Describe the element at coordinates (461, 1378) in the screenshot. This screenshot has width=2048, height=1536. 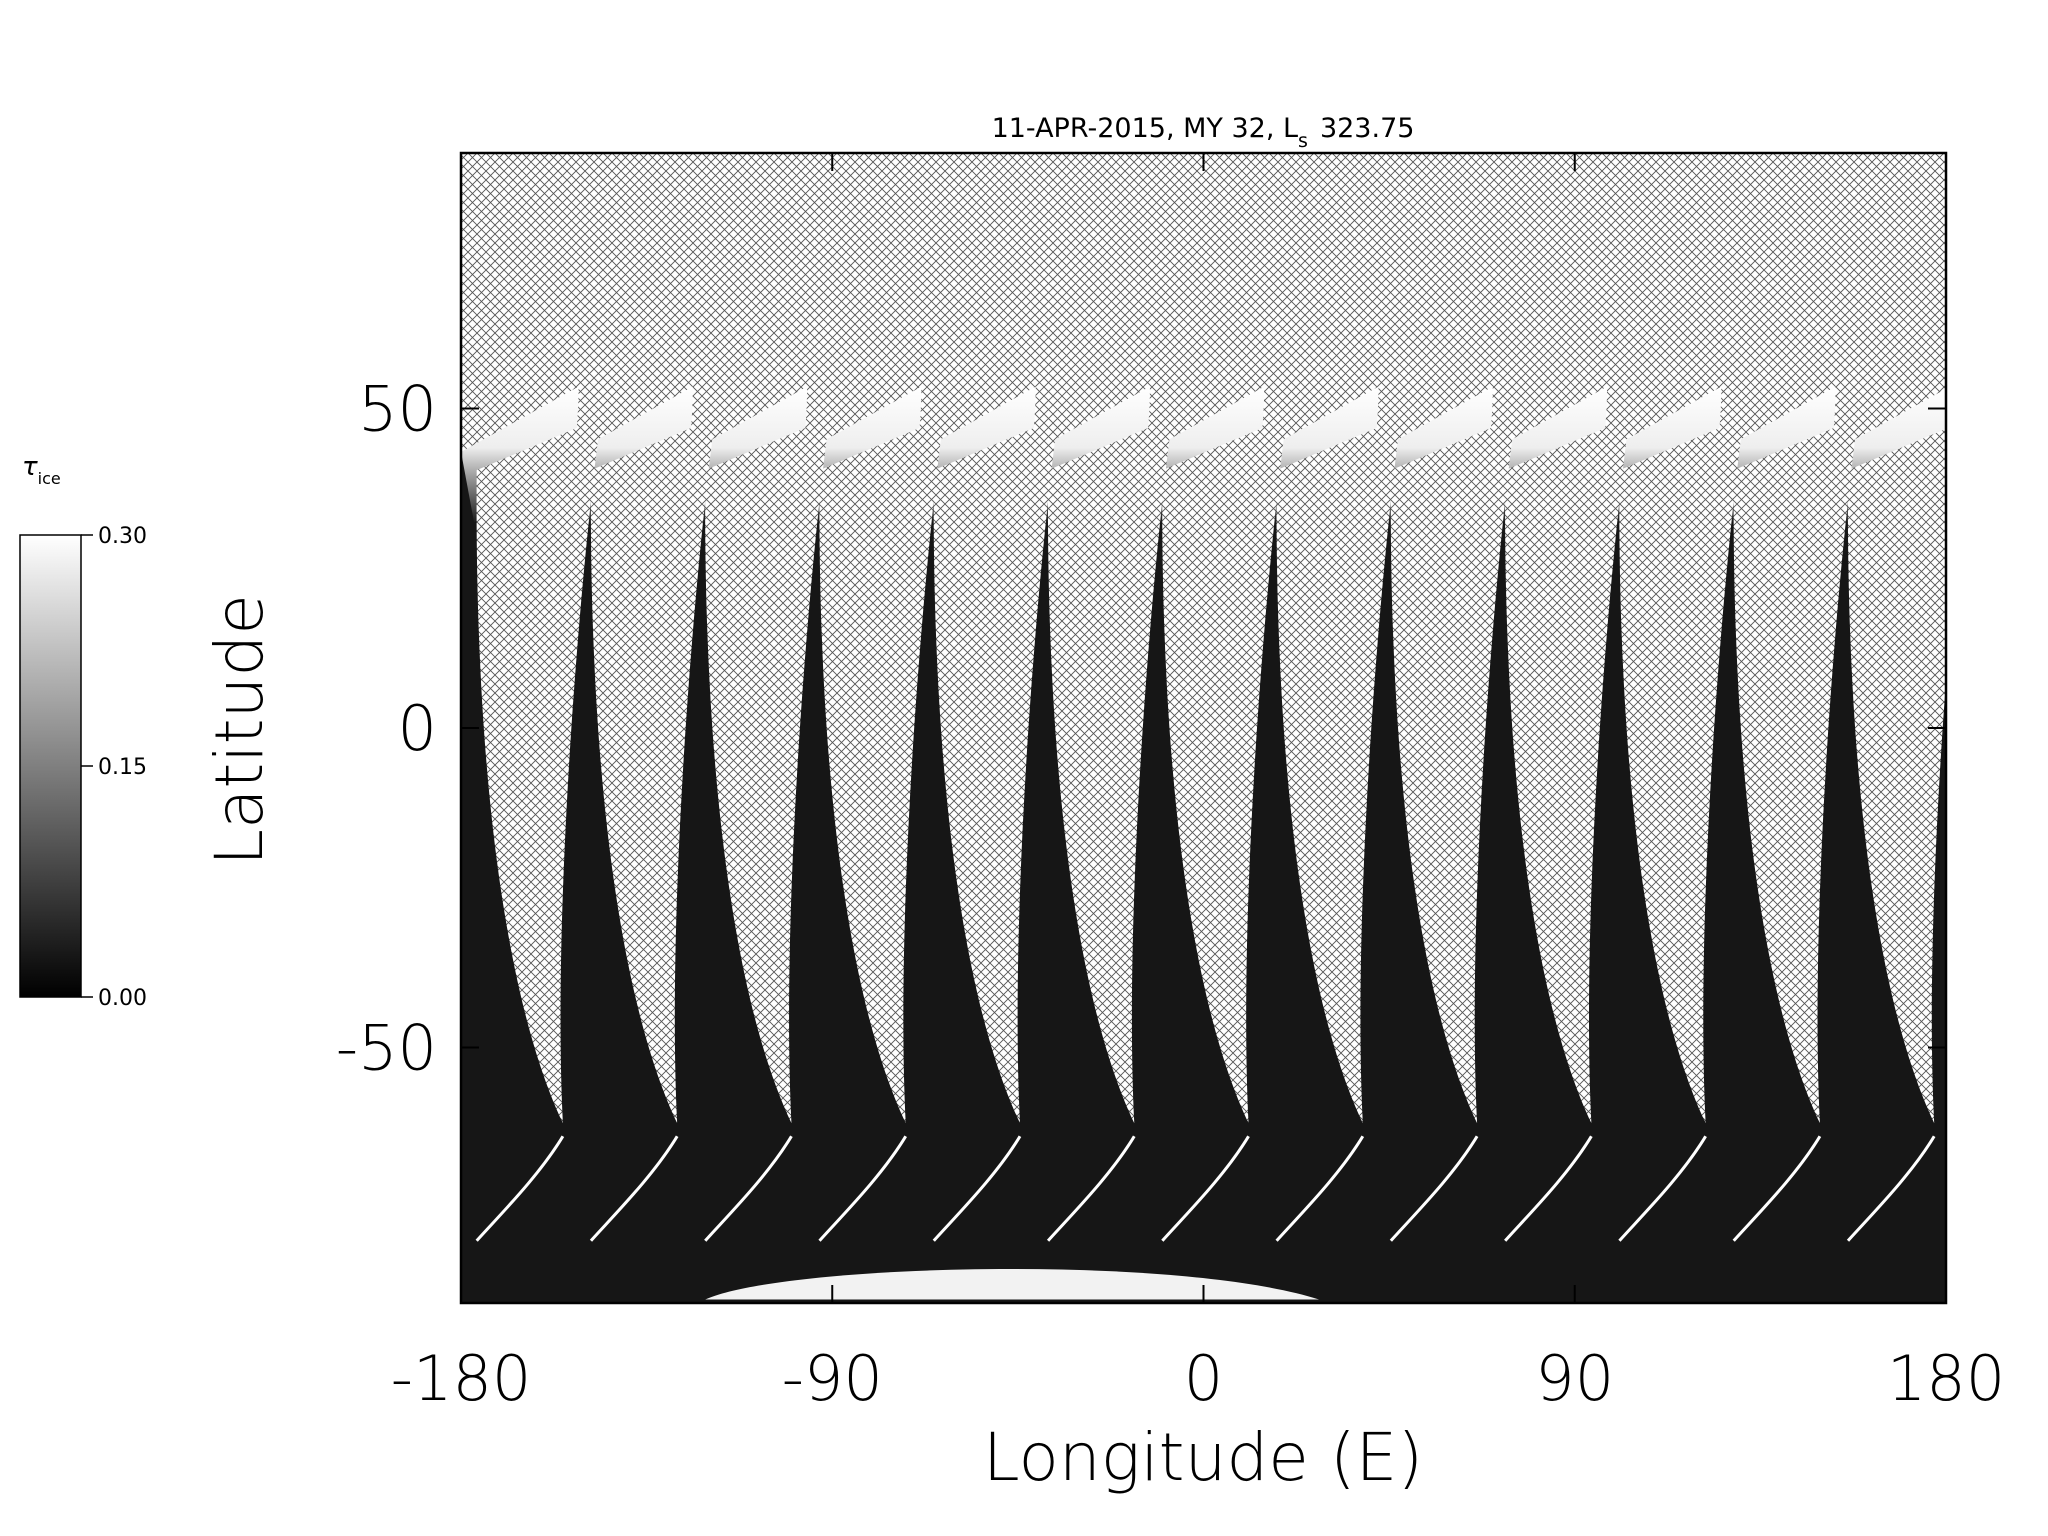
I see `x-tick-label: -180` at that location.